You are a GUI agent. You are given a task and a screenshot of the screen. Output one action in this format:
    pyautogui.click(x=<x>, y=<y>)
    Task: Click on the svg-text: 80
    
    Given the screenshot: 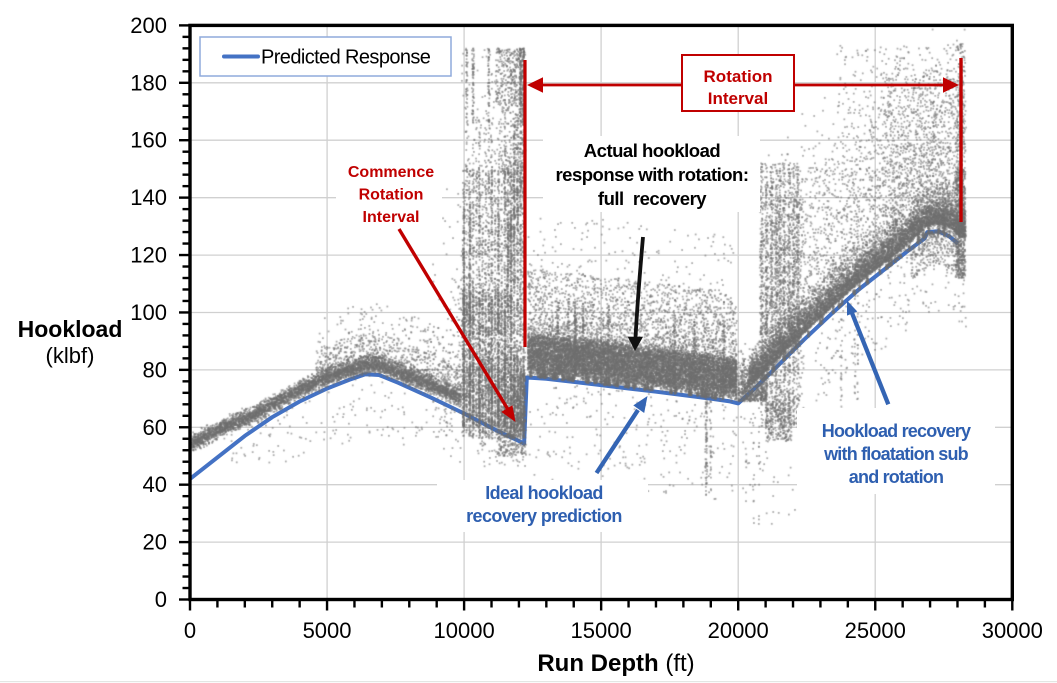 What is the action you would take?
    pyautogui.click(x=155, y=369)
    